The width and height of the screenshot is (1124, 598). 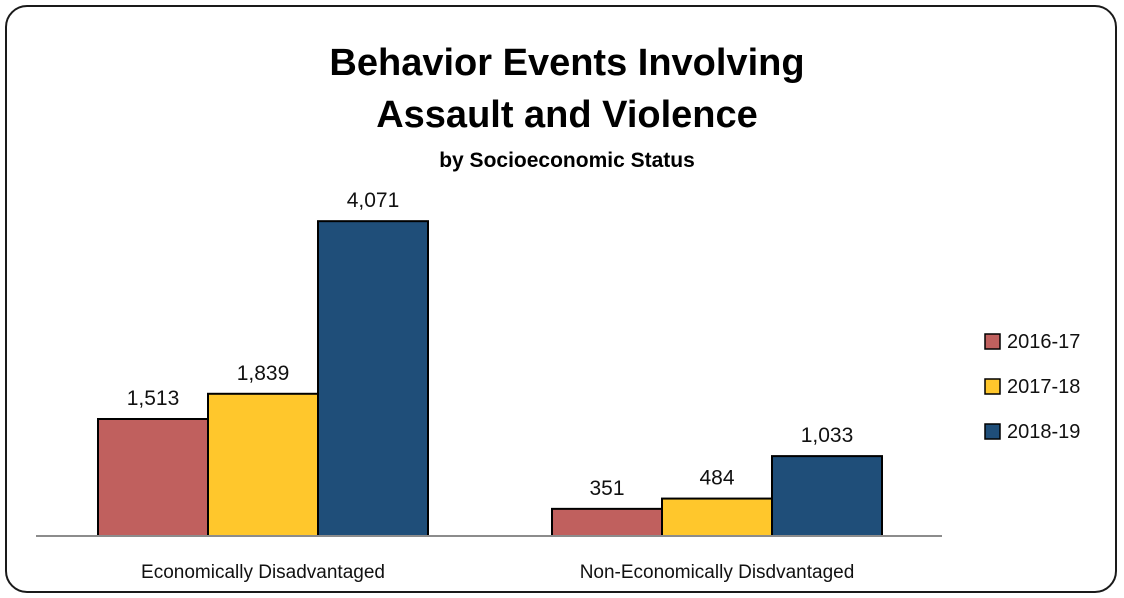 I want to click on data-label: 4,071, so click(x=373, y=200).